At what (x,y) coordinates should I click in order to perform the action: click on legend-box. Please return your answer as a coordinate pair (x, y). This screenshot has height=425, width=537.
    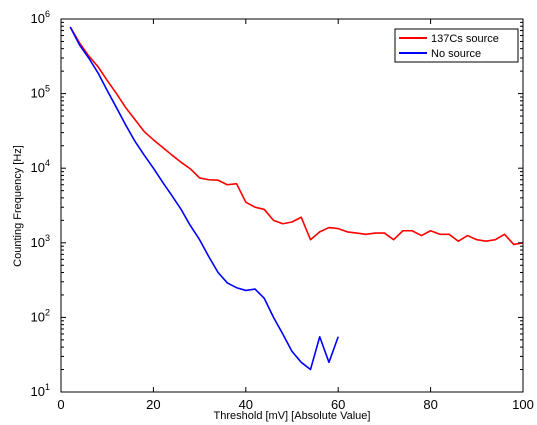
    Looking at the image, I should click on (456, 45).